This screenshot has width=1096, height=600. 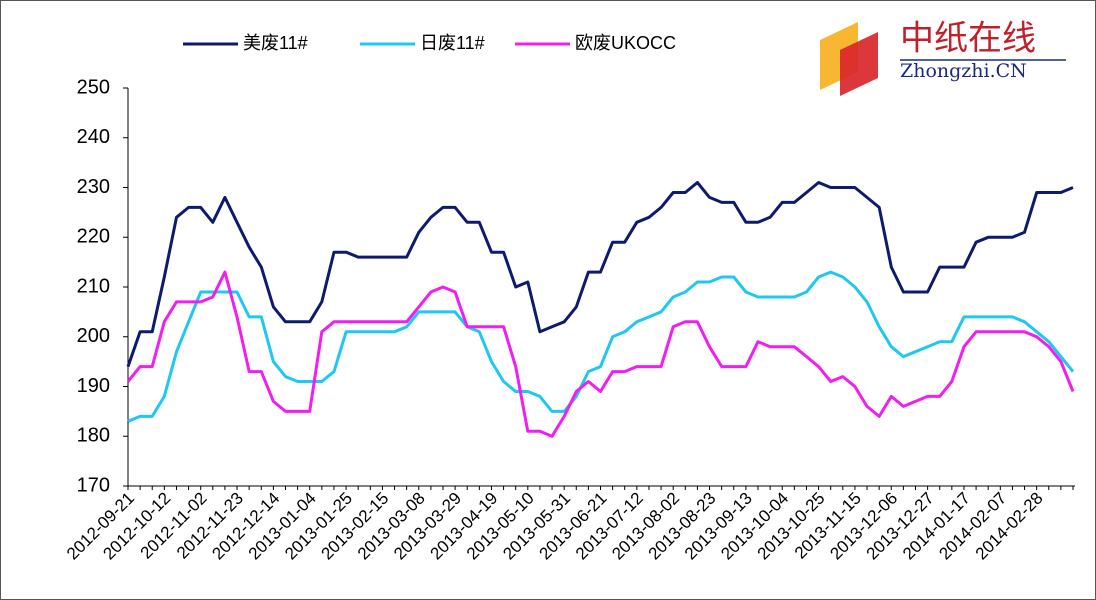 I want to click on y-tick-label: 200, so click(x=93, y=336).